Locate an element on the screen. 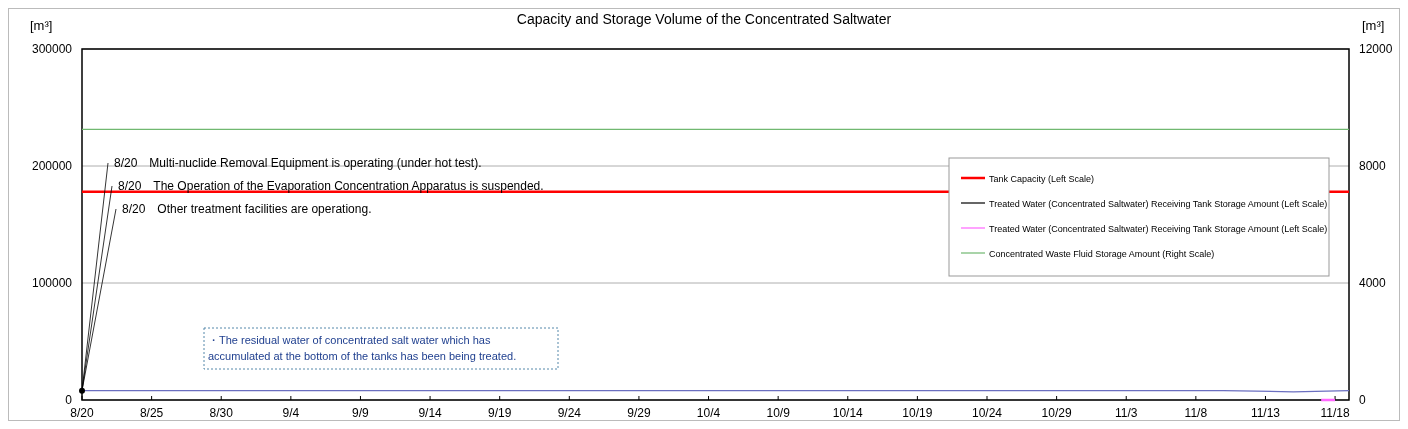 Image resolution: width=1408 pixels, height=429 pixels. note-box: ・The residual water of concentrated salt water which has accumulated at the bottom of the tanks has been being treated. is located at coordinates (381, 348).